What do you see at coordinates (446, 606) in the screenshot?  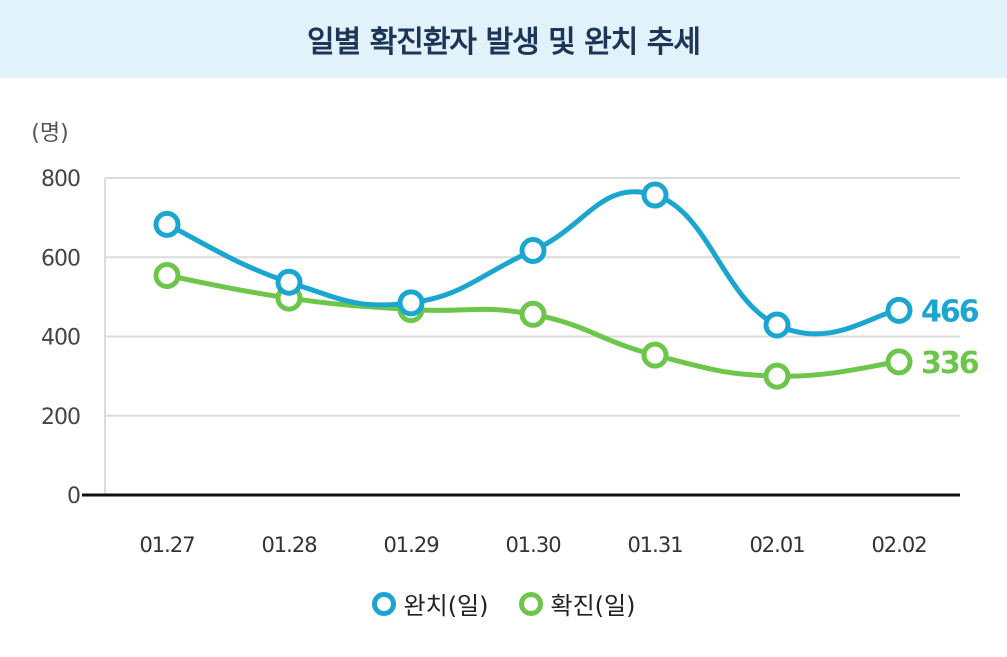 I see `legend-label-recovered: 완치(일)` at bounding box center [446, 606].